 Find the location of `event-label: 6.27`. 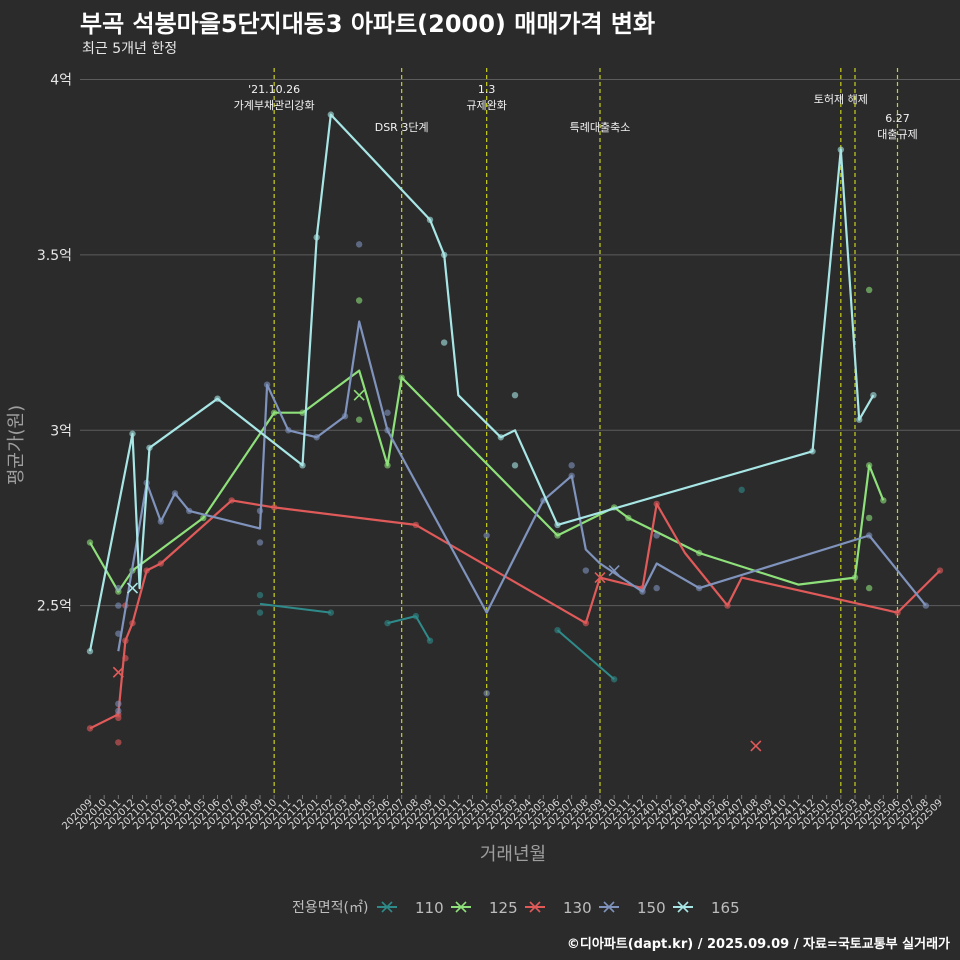

event-label: 6.27 is located at coordinates (897, 118).